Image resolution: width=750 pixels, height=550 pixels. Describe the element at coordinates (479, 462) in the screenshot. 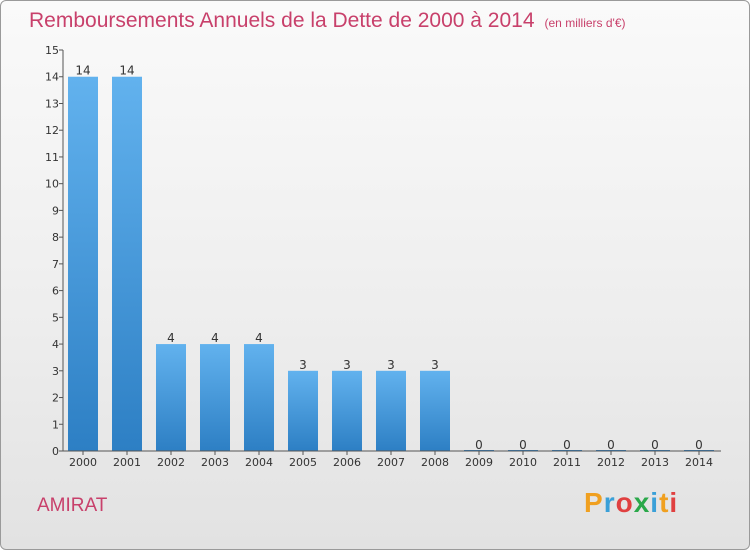

I see `x-tick-label: 2009` at that location.